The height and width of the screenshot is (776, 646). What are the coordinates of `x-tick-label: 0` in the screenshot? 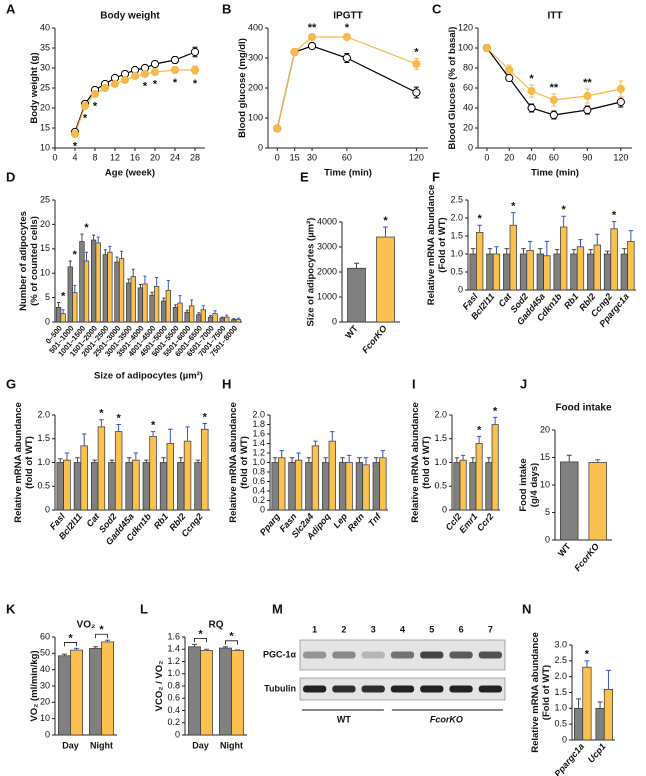 It's located at (277, 157).